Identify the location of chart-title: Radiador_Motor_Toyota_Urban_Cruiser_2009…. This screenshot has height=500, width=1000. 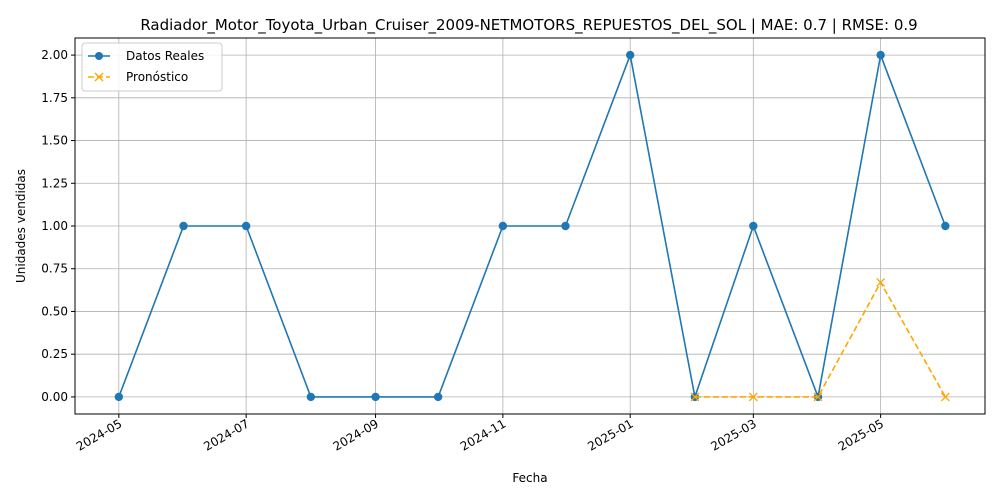
(528, 25).